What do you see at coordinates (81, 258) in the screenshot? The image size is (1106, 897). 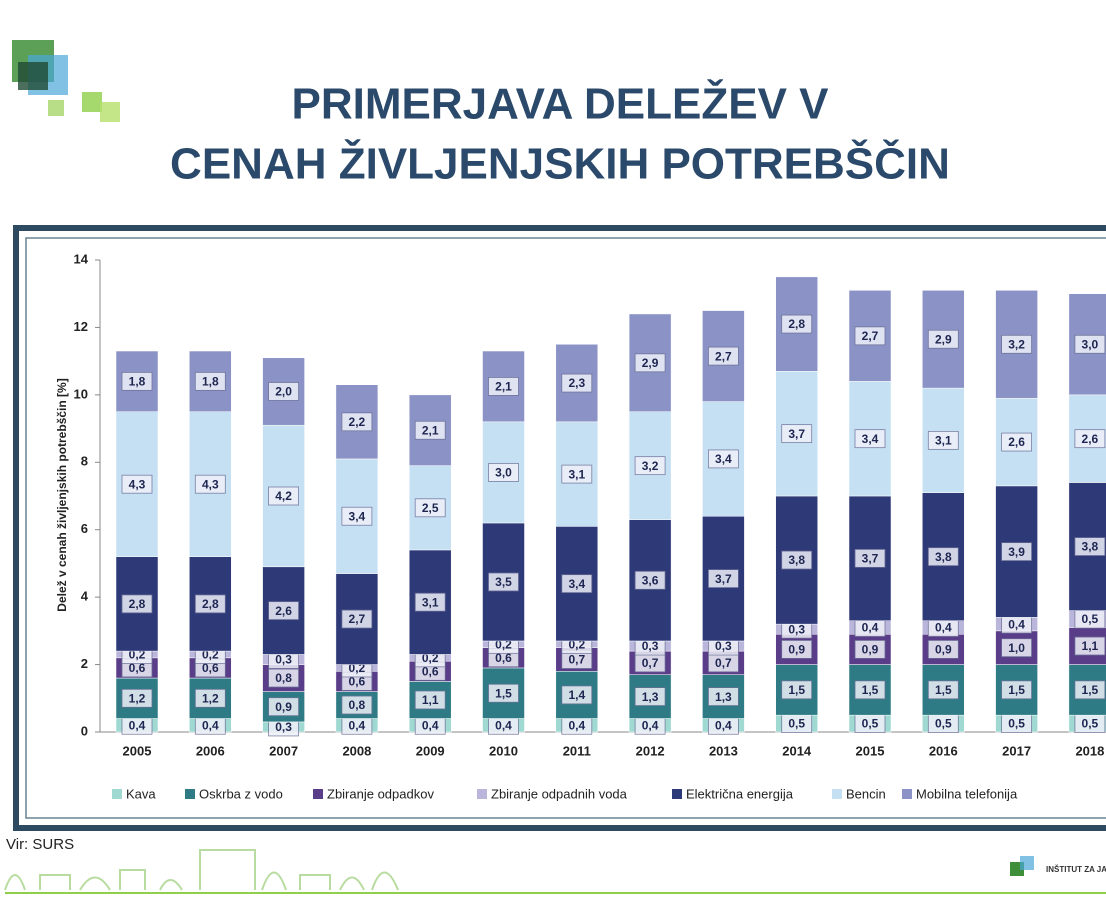 I see `y-tick-label: 14` at bounding box center [81, 258].